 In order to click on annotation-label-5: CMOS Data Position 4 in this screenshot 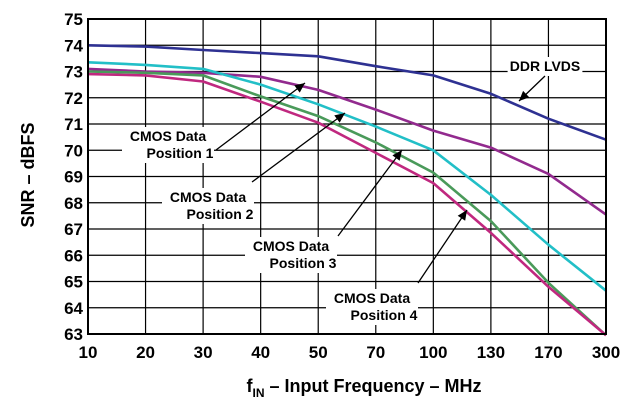, I will do `click(376, 306)`.